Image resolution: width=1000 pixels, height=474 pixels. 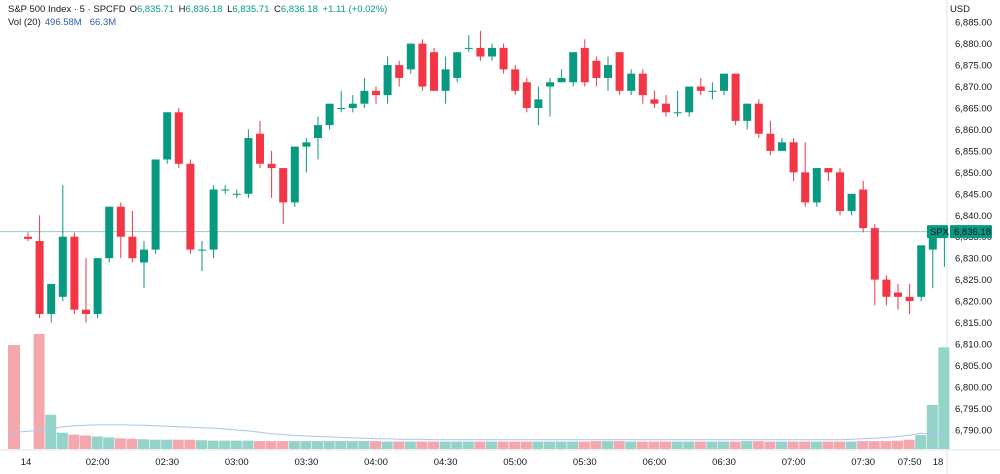 What do you see at coordinates (355, 9) in the screenshot?
I see `change-value: +1.11 (+0.02%)` at bounding box center [355, 9].